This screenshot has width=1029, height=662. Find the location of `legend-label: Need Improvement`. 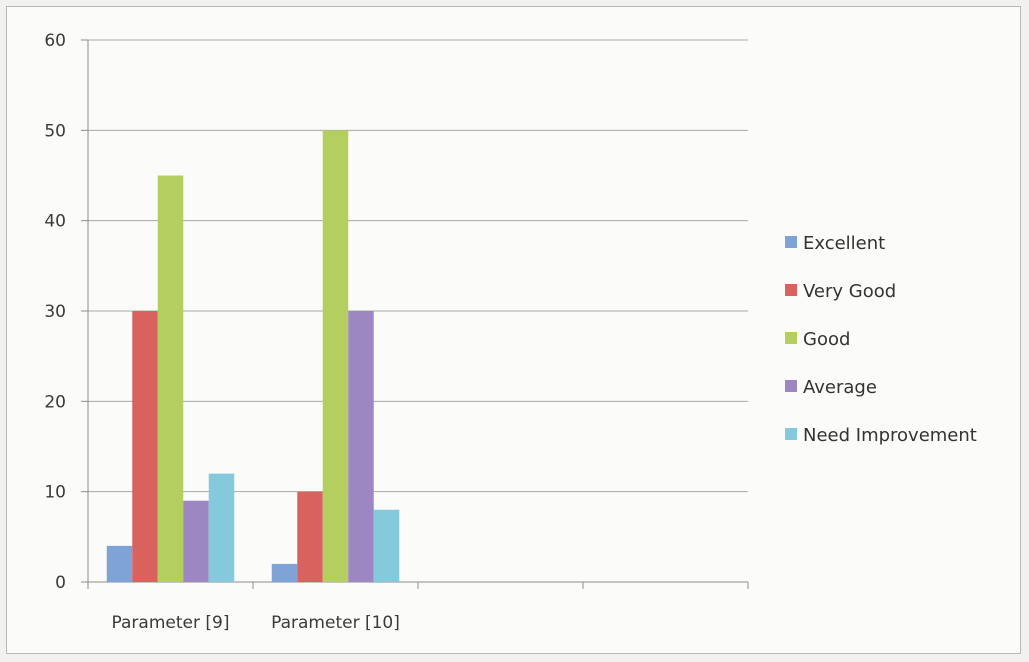

legend-label: Need Improvement is located at coordinates (890, 435).